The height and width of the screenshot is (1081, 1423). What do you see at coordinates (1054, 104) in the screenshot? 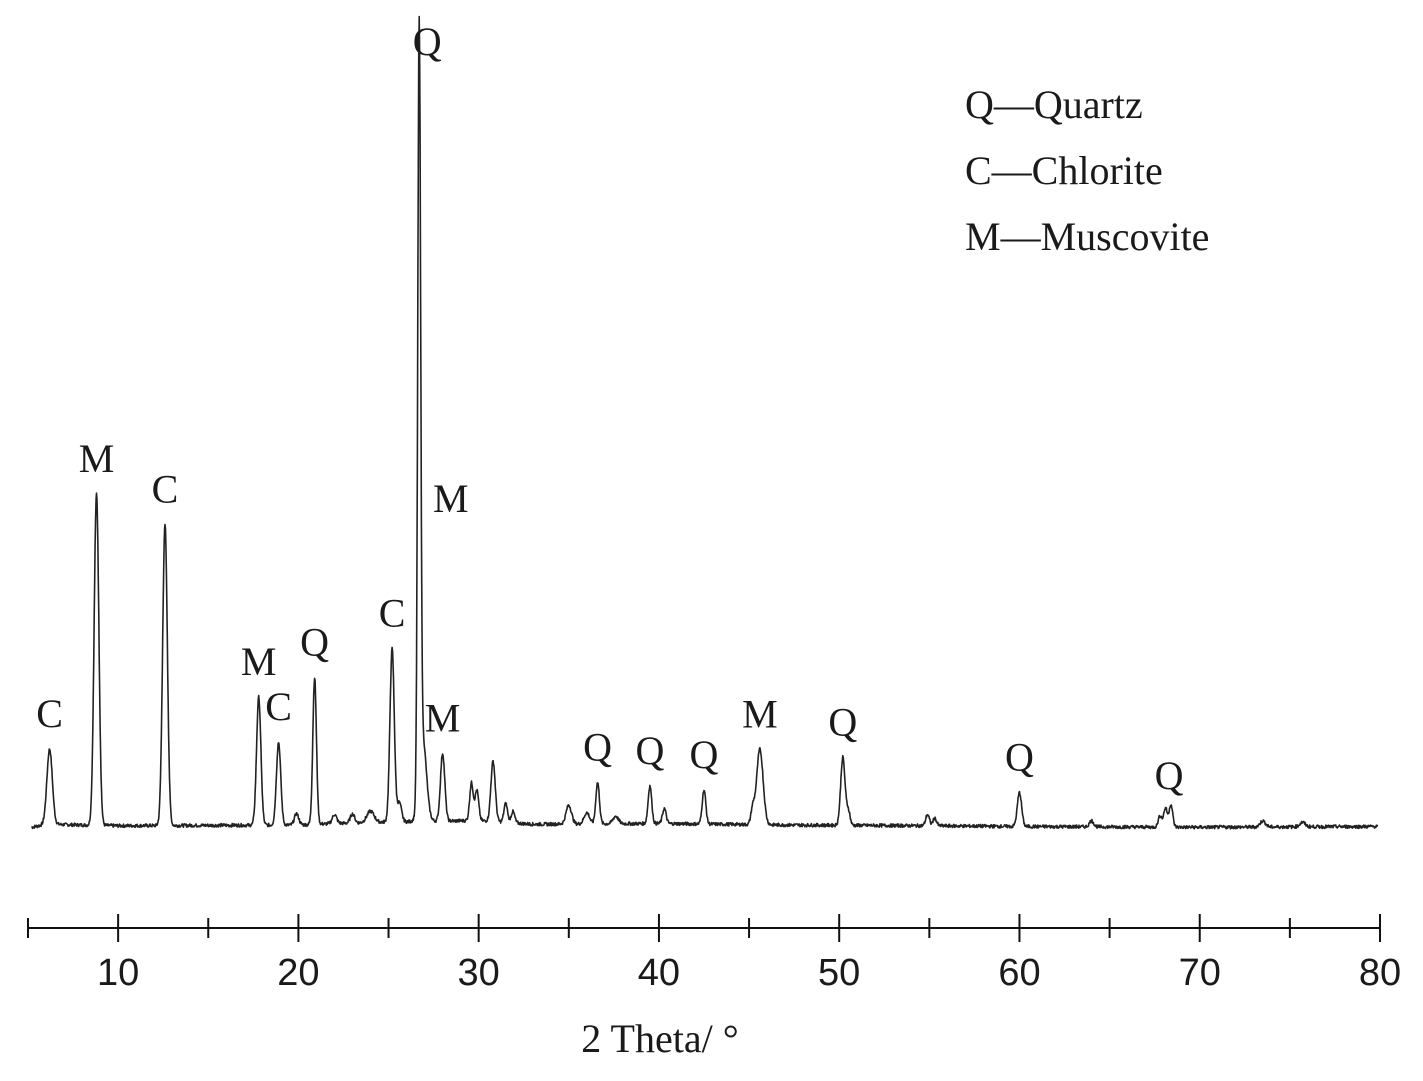
I see `legend-entry-quartz: Q—Quartz` at bounding box center [1054, 104].